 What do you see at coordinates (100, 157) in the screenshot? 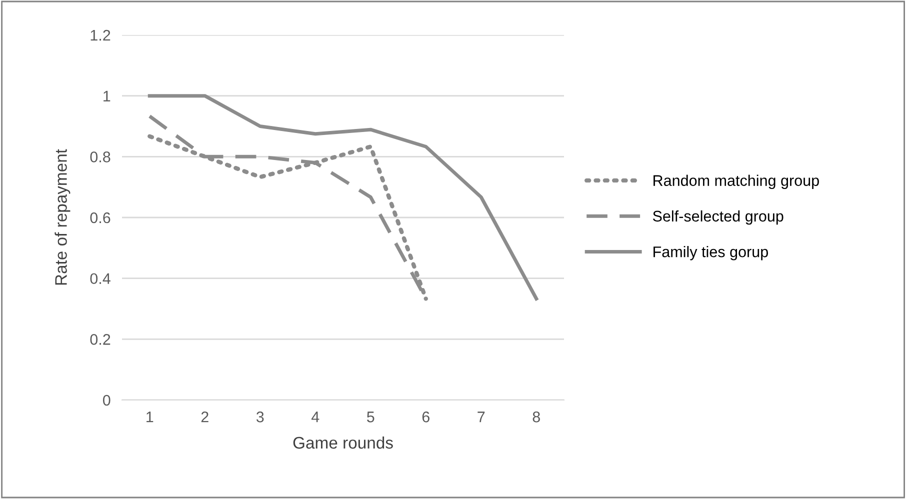
I see `y-tick-label: 0.8` at bounding box center [100, 157].